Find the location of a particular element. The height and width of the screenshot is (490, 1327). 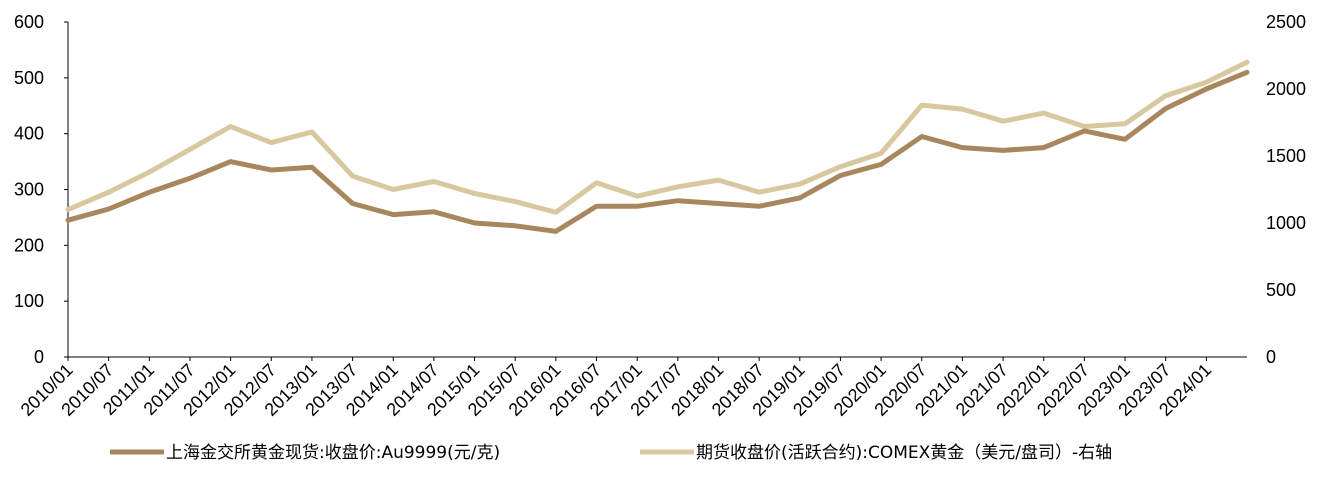

y-left-tick-label: 300 is located at coordinates (29, 190).